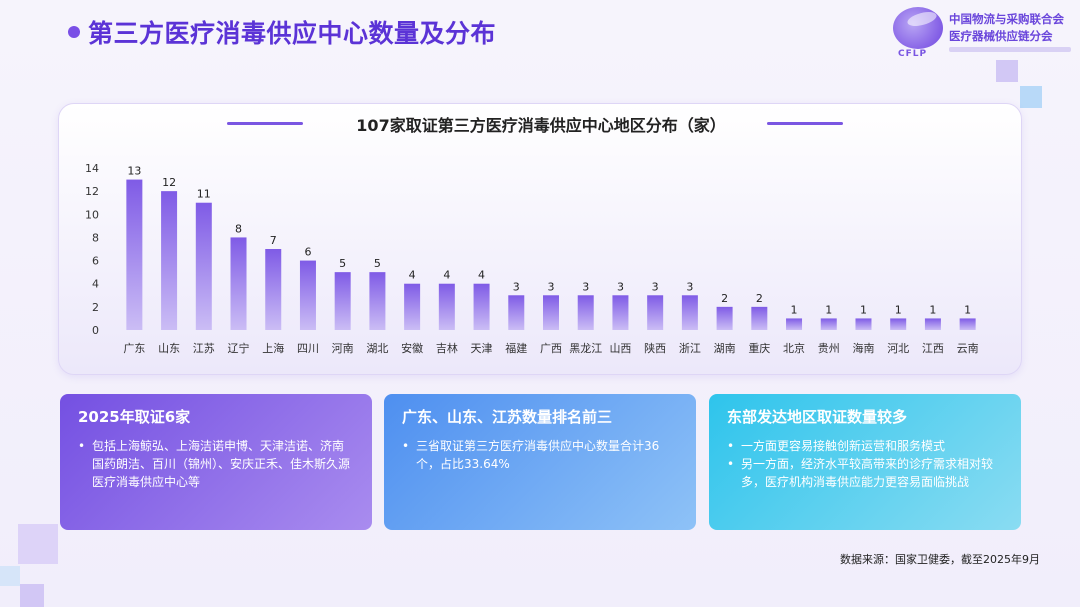 This screenshot has height=607, width=1080. I want to click on y-tick-label: 0, so click(95, 330).